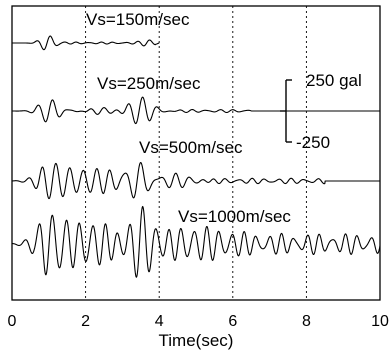  I want to click on x-tick-label-4: 4, so click(159, 321).